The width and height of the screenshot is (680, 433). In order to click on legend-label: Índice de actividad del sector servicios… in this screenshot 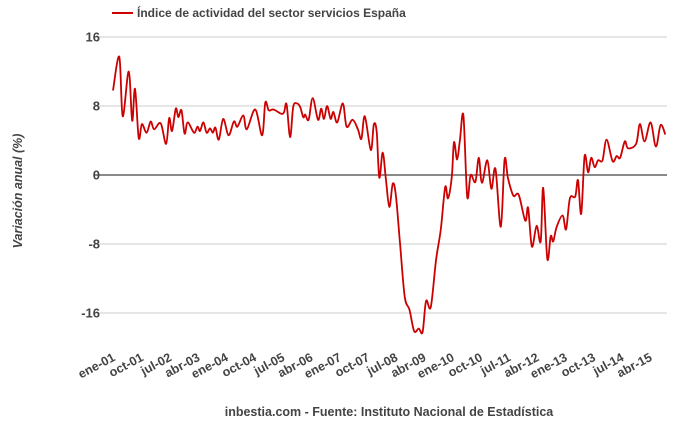, I will do `click(271, 12)`.